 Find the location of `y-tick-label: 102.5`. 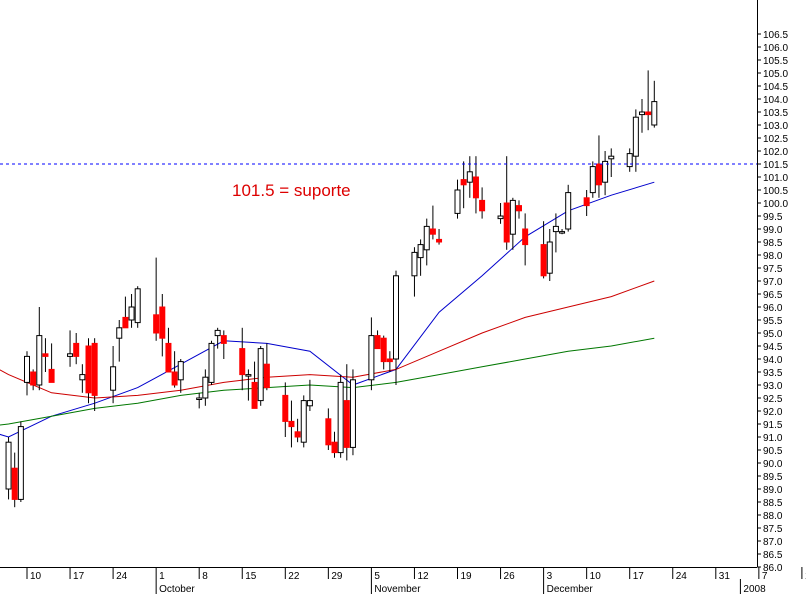

y-tick-label: 102.5 is located at coordinates (775, 139).